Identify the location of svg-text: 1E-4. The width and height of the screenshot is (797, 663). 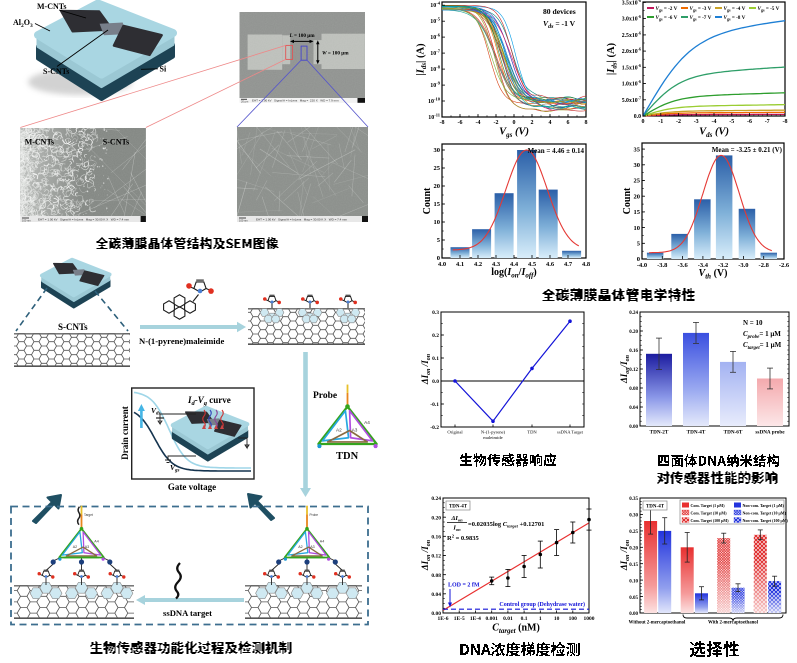
(475, 619).